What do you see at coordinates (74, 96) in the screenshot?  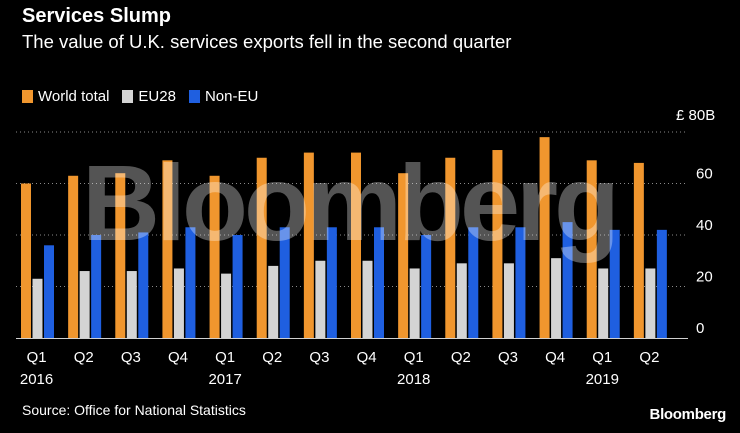 I see `legend-label: World total` at bounding box center [74, 96].